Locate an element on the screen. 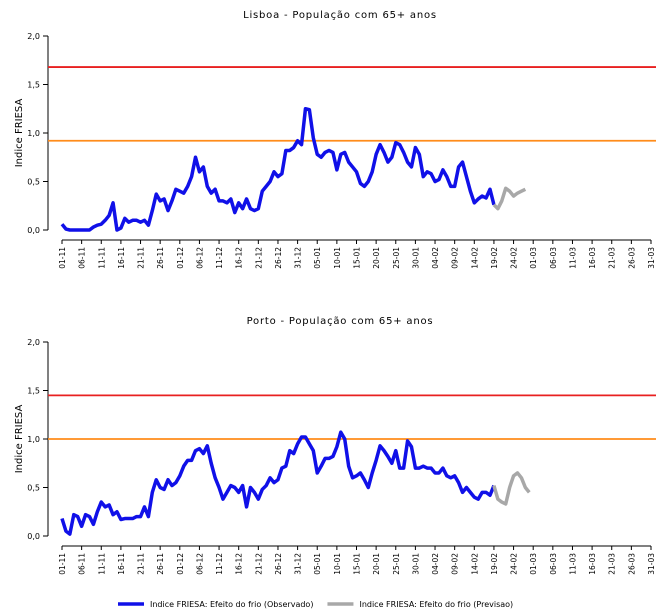 This screenshot has height=616, width=656. chart-title: Porto - População com 65+ anos is located at coordinates (340, 321).